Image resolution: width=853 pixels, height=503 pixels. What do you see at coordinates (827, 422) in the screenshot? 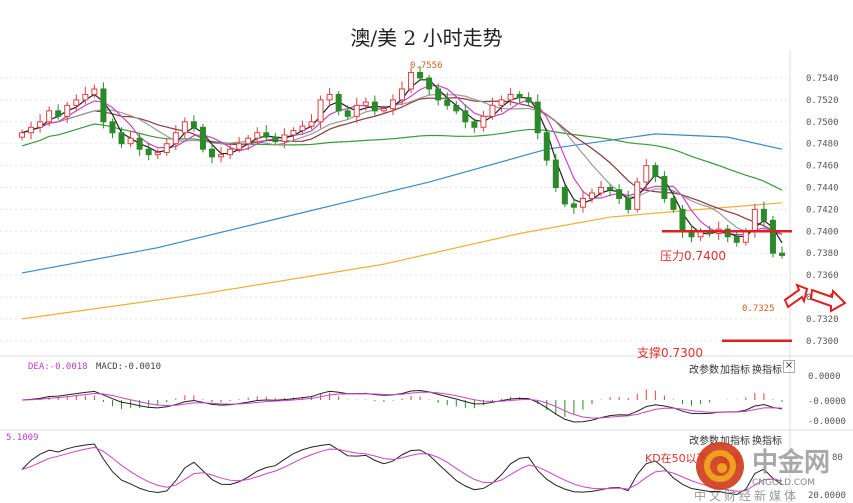
I see `macd-axis-2: -0.0000` at bounding box center [827, 422].